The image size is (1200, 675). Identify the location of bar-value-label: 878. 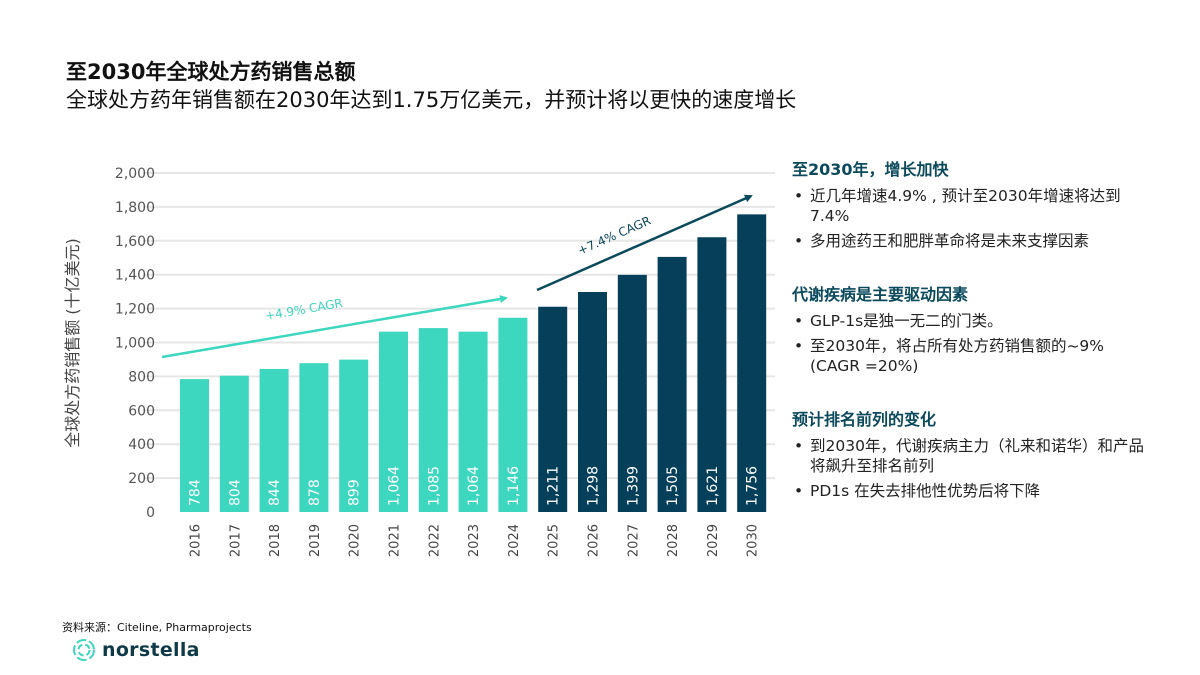
(315, 492).